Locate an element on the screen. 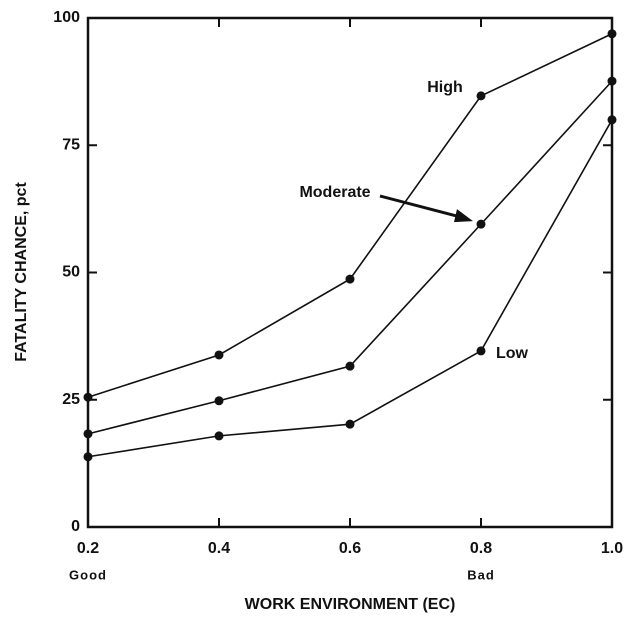  y-tick-label: 100 is located at coordinates (66, 17).